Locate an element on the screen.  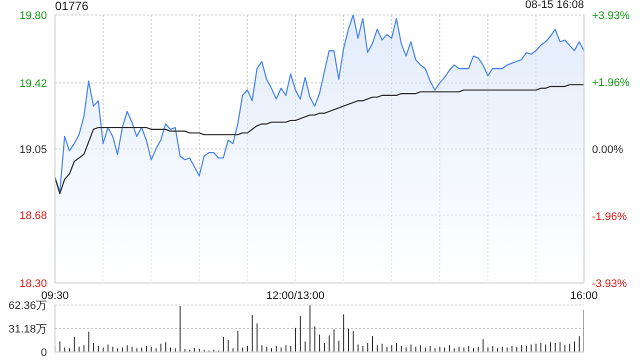
y-tick-label: 18.68 is located at coordinates (33, 216).